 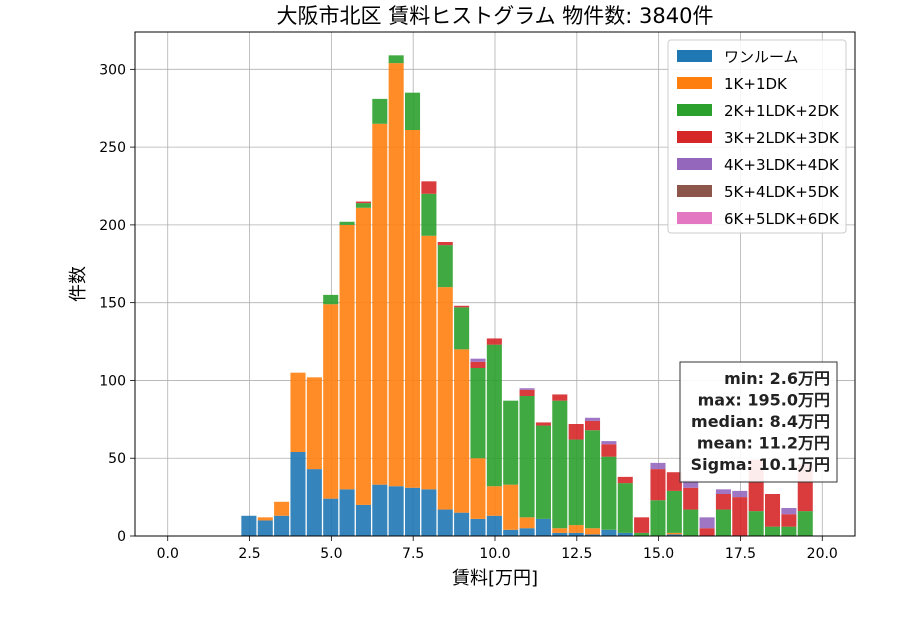 What do you see at coordinates (112, 381) in the screenshot?
I see `y-tick-label: 100` at bounding box center [112, 381].